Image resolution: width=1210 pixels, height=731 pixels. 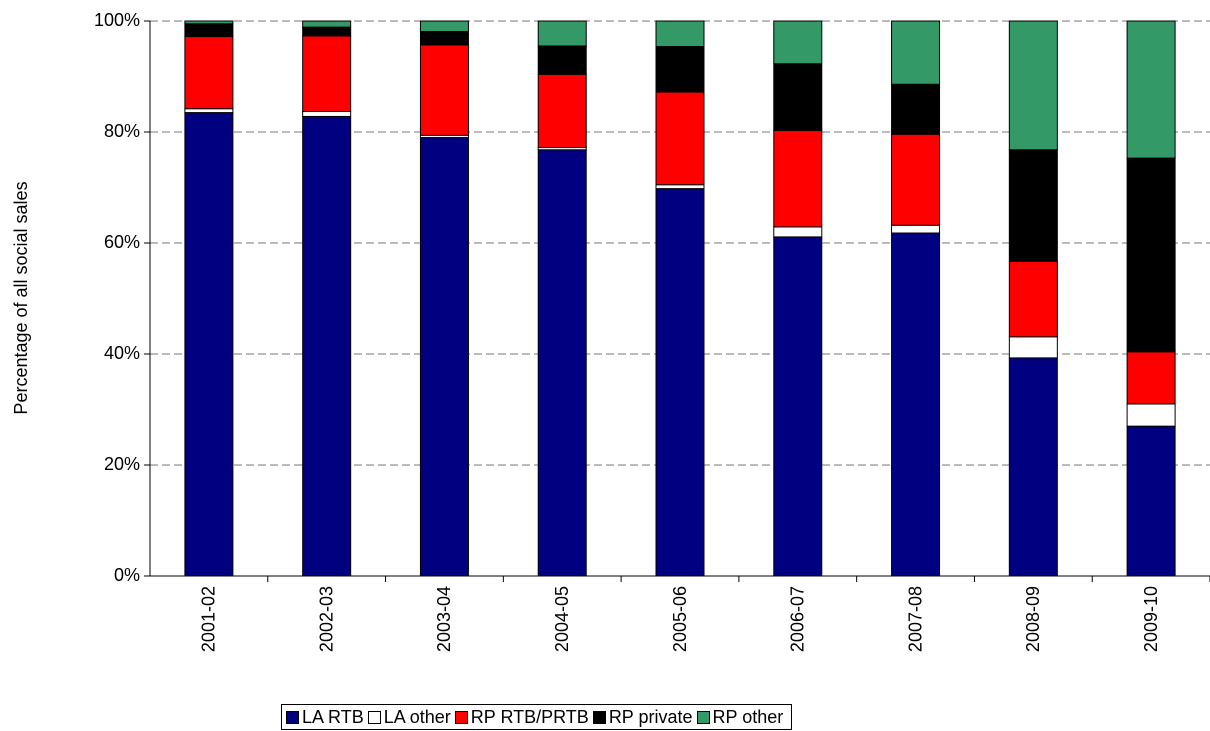 I want to click on legend-label: LA RTB, so click(x=333, y=716).